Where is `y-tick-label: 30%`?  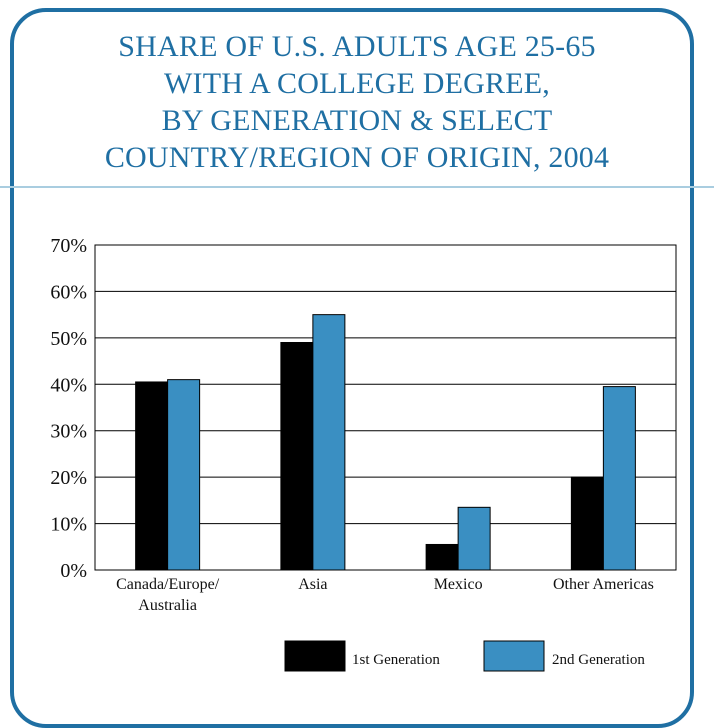
y-tick-label: 30% is located at coordinates (68, 432).